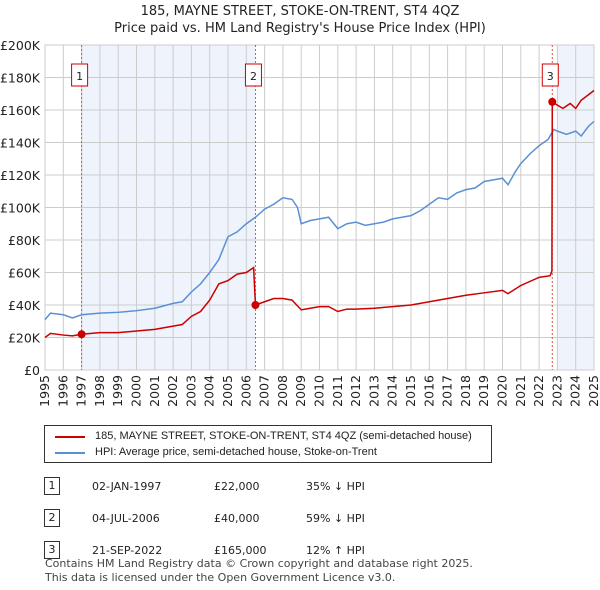 The width and height of the screenshot is (600, 590). Describe the element at coordinates (593, 391) in the screenshot. I see `x-tick-label: 2025` at that location.